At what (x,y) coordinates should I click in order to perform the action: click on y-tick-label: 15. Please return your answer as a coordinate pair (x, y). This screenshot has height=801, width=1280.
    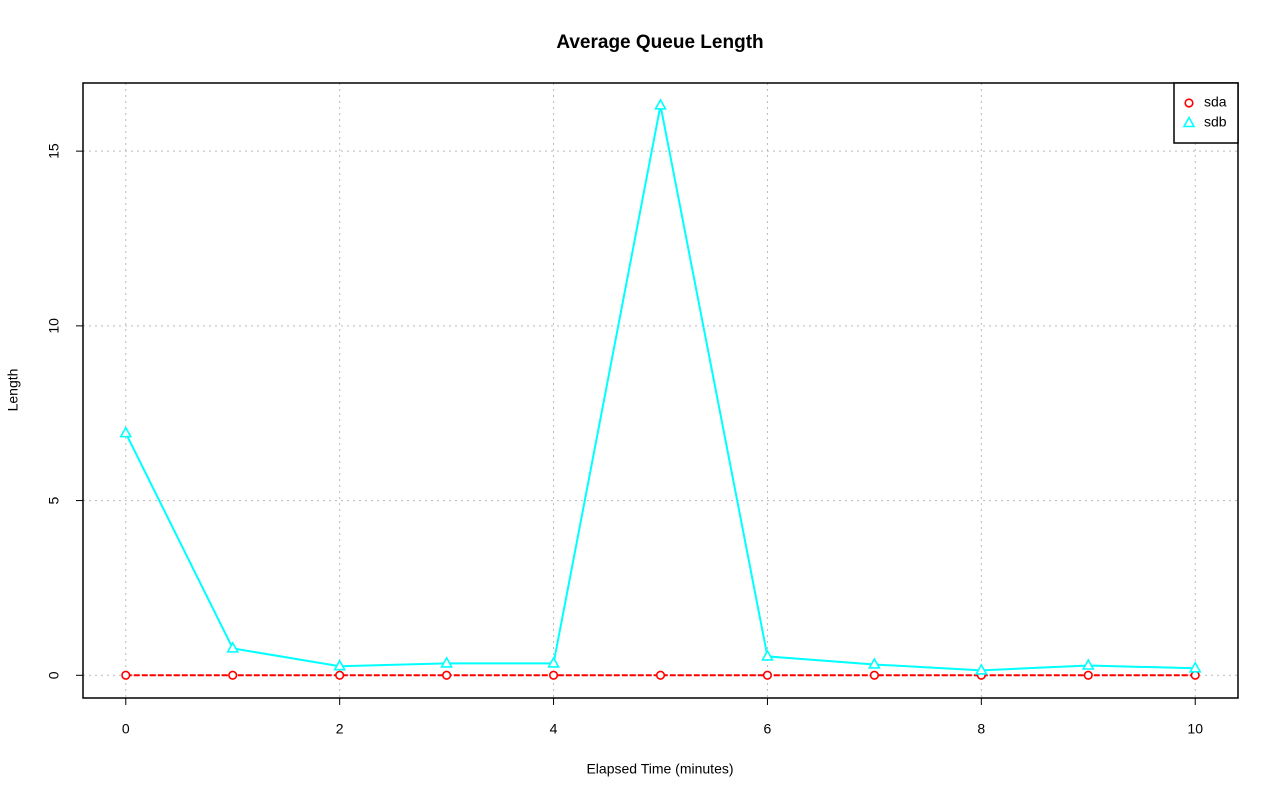
    Looking at the image, I should click on (54, 151).